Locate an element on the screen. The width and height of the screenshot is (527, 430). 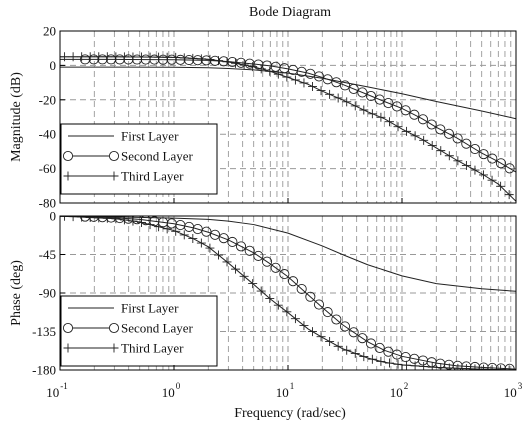
magnitude-y-axis-label: Magnitude (dB) is located at coordinates (16, 117).